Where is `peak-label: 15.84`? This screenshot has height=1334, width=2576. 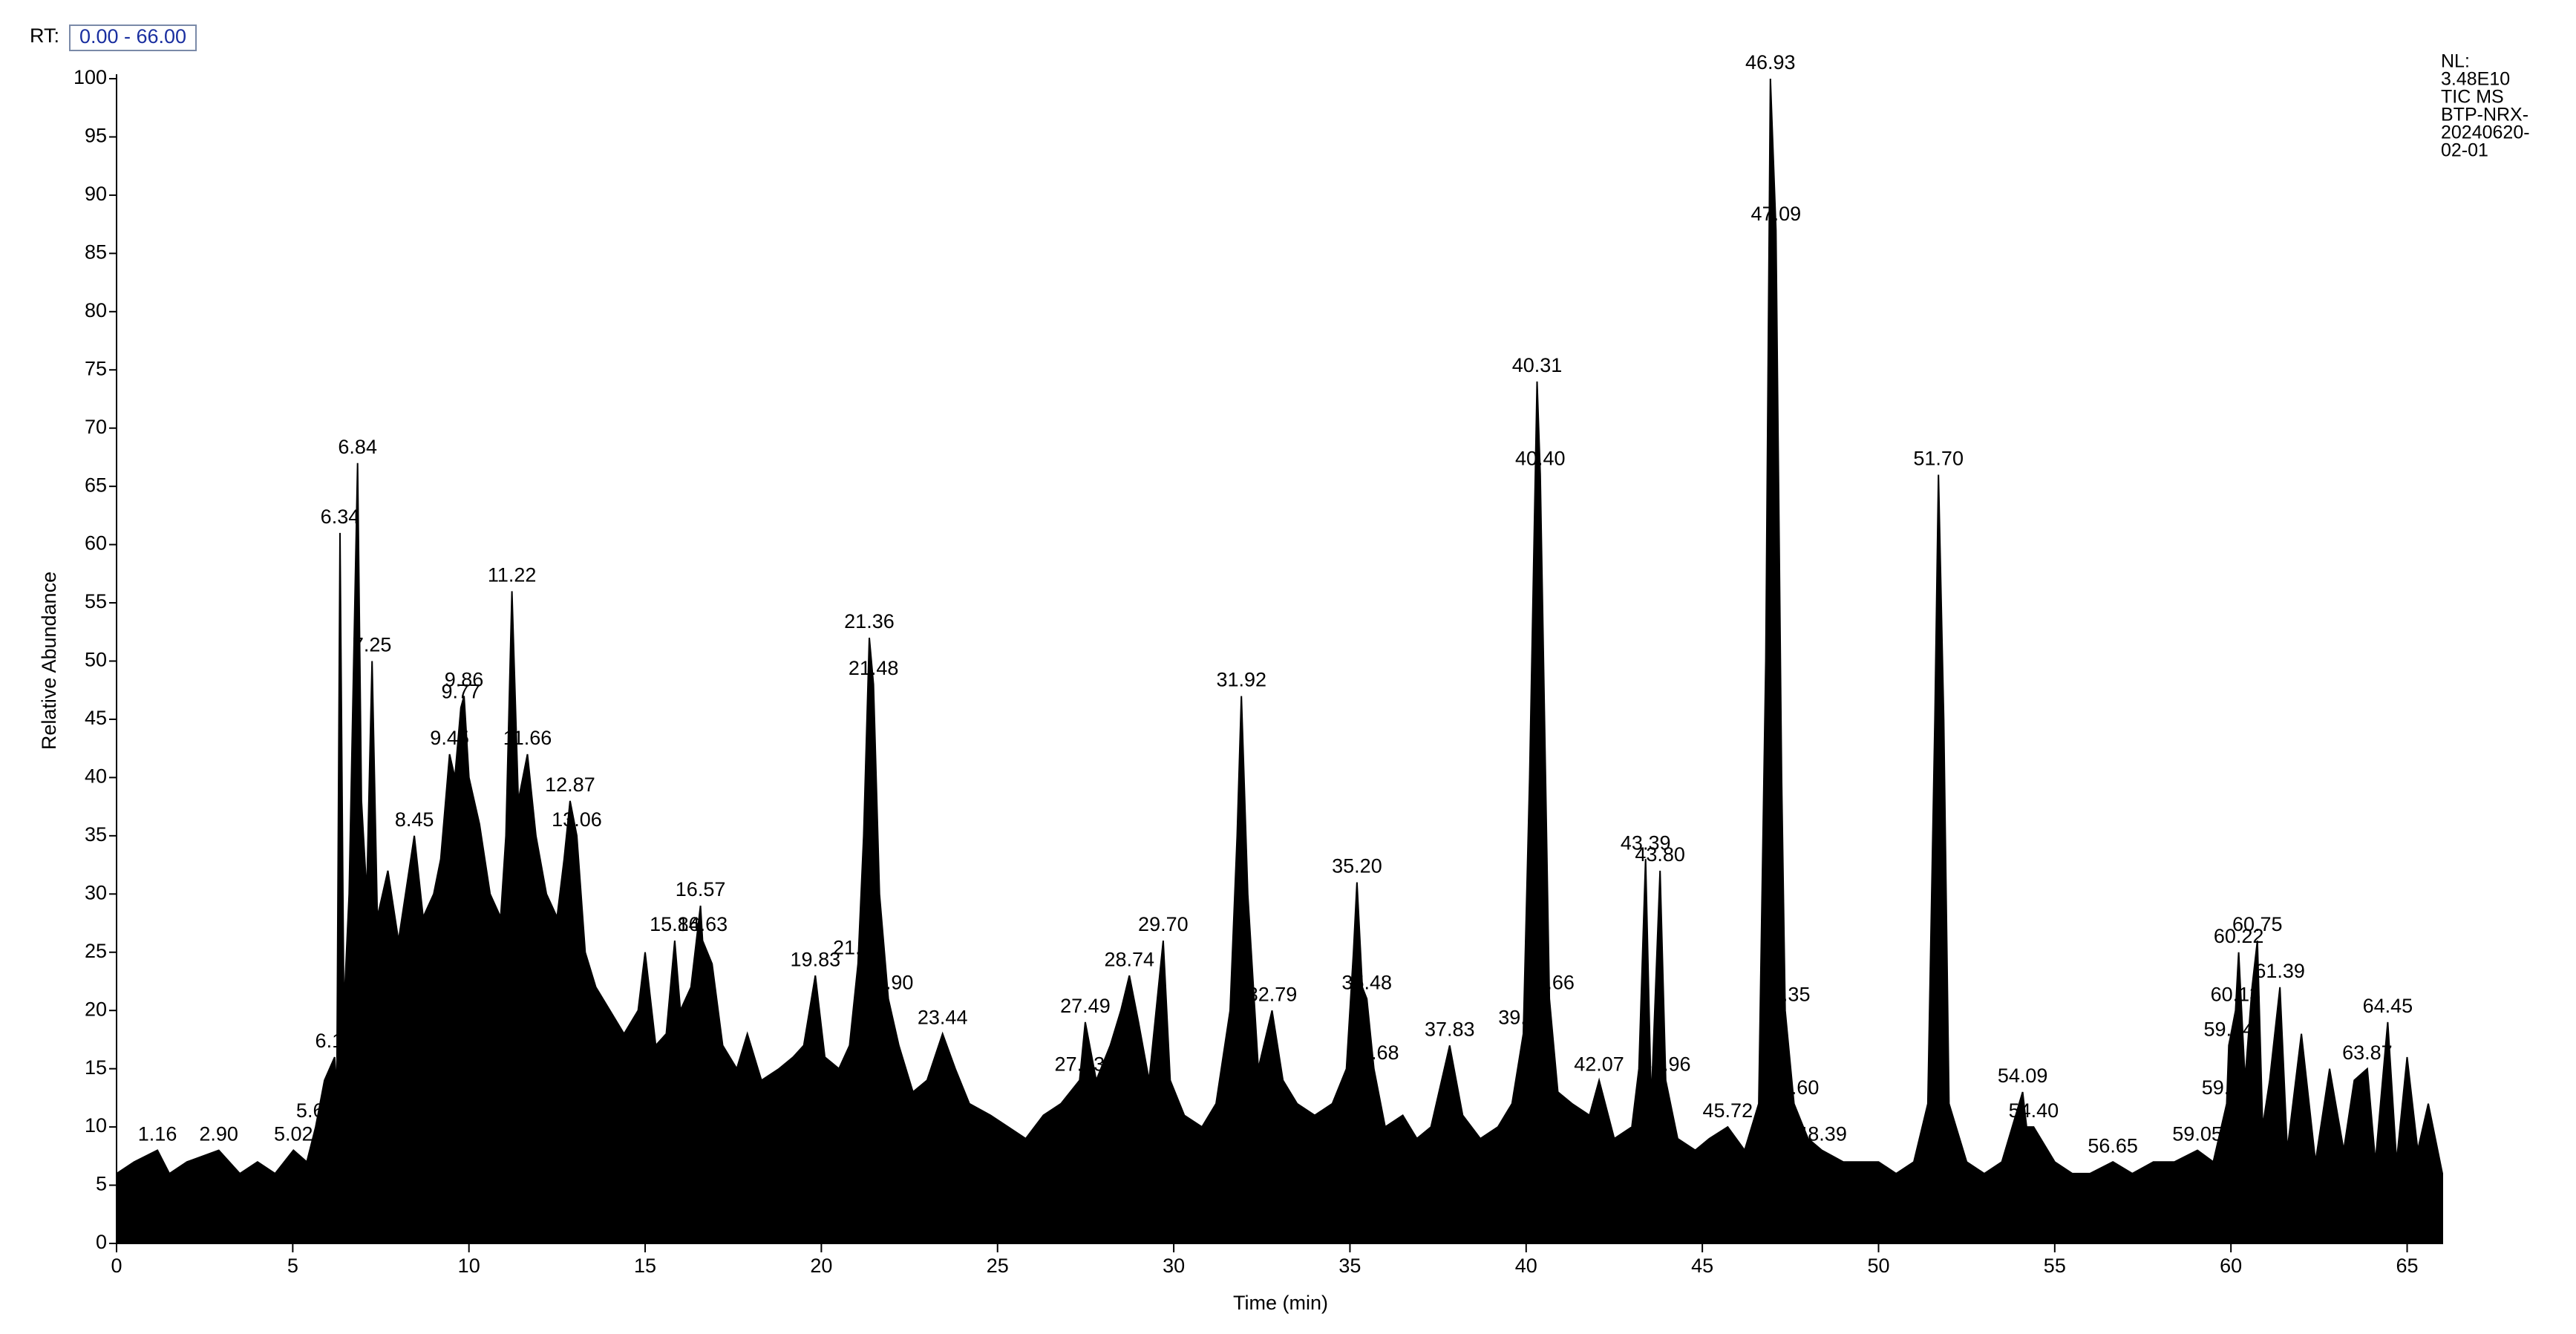
peak-label: 15.84 is located at coordinates (675, 924).